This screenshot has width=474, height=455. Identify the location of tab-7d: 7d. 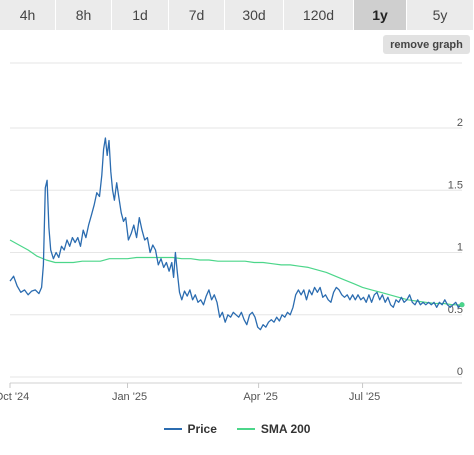
(197, 15).